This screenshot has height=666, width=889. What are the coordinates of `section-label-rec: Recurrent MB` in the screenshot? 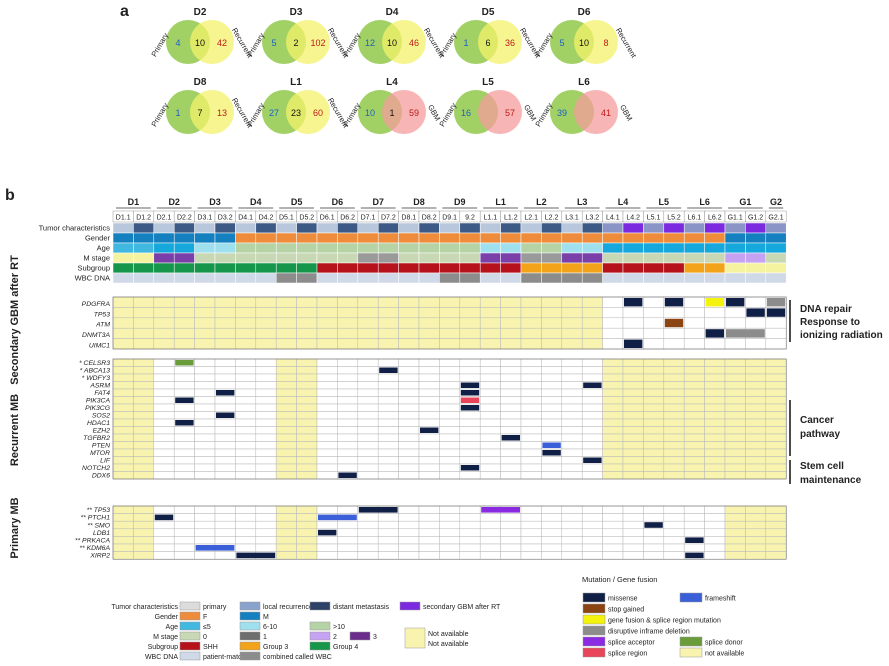 It's located at (15, 430).